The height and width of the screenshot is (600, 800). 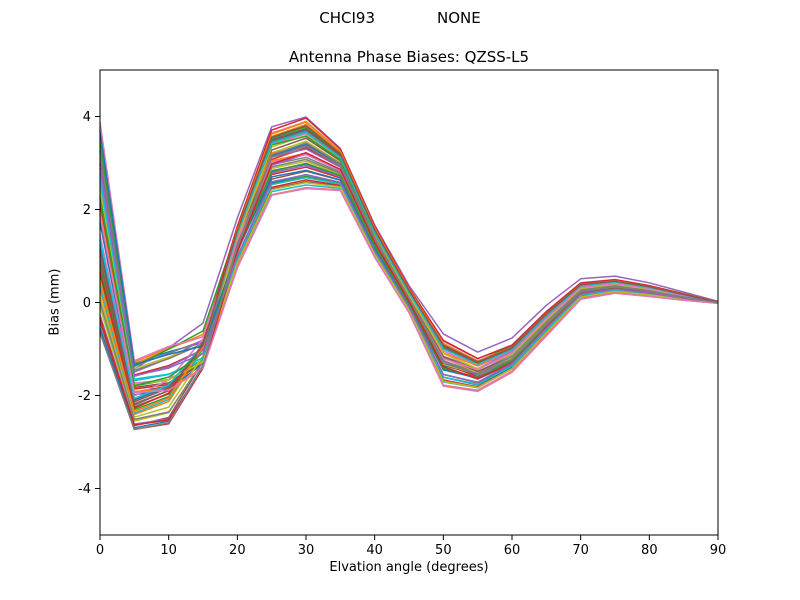 I want to click on suptitle: CHCI93 NONE, so click(x=400, y=18).